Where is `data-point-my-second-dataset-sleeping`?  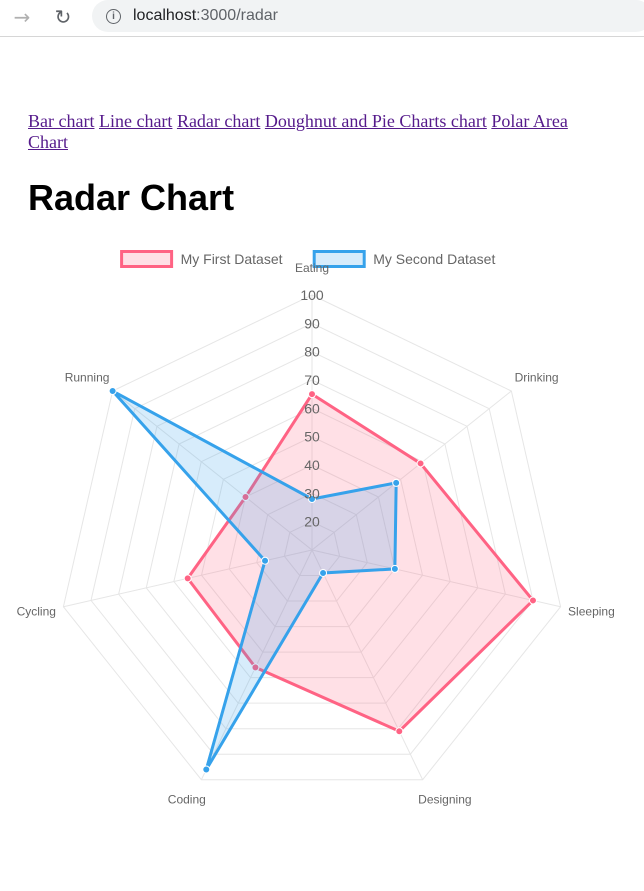
data-point-my-second-dataset-sleeping is located at coordinates (394, 568).